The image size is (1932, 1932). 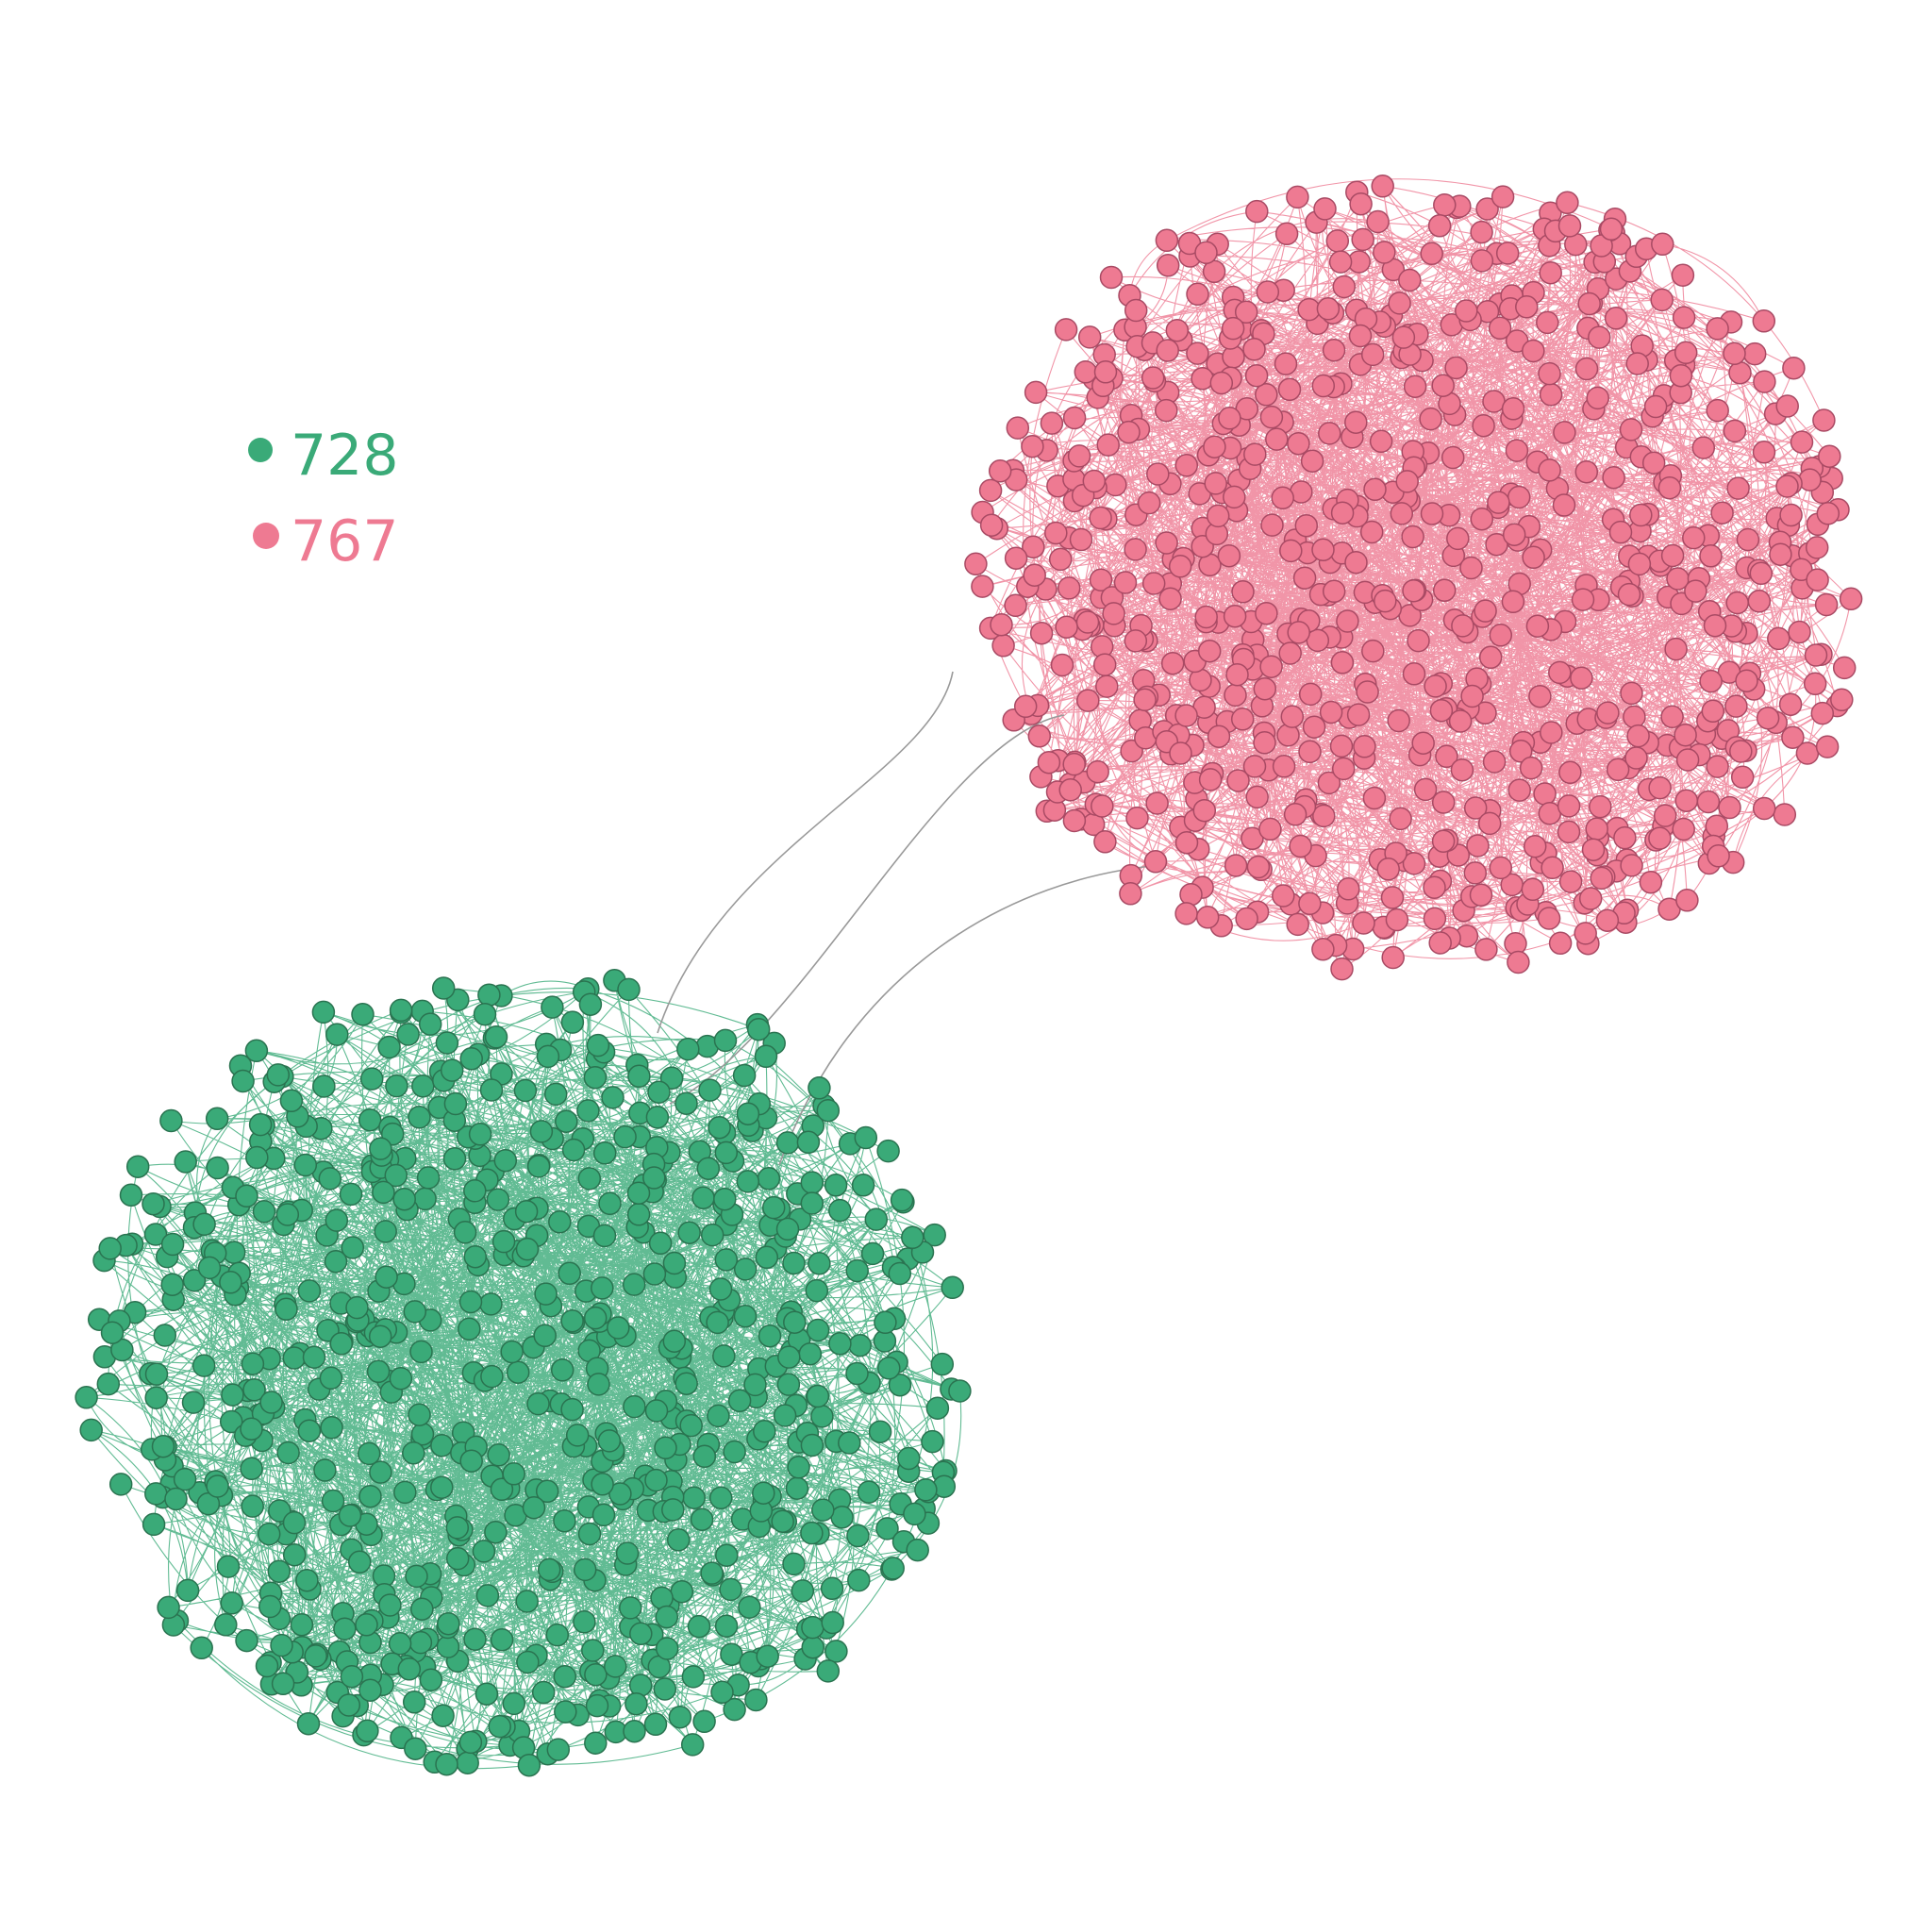 What do you see at coordinates (260, 450) in the screenshot?
I see `legend-dot-green` at bounding box center [260, 450].